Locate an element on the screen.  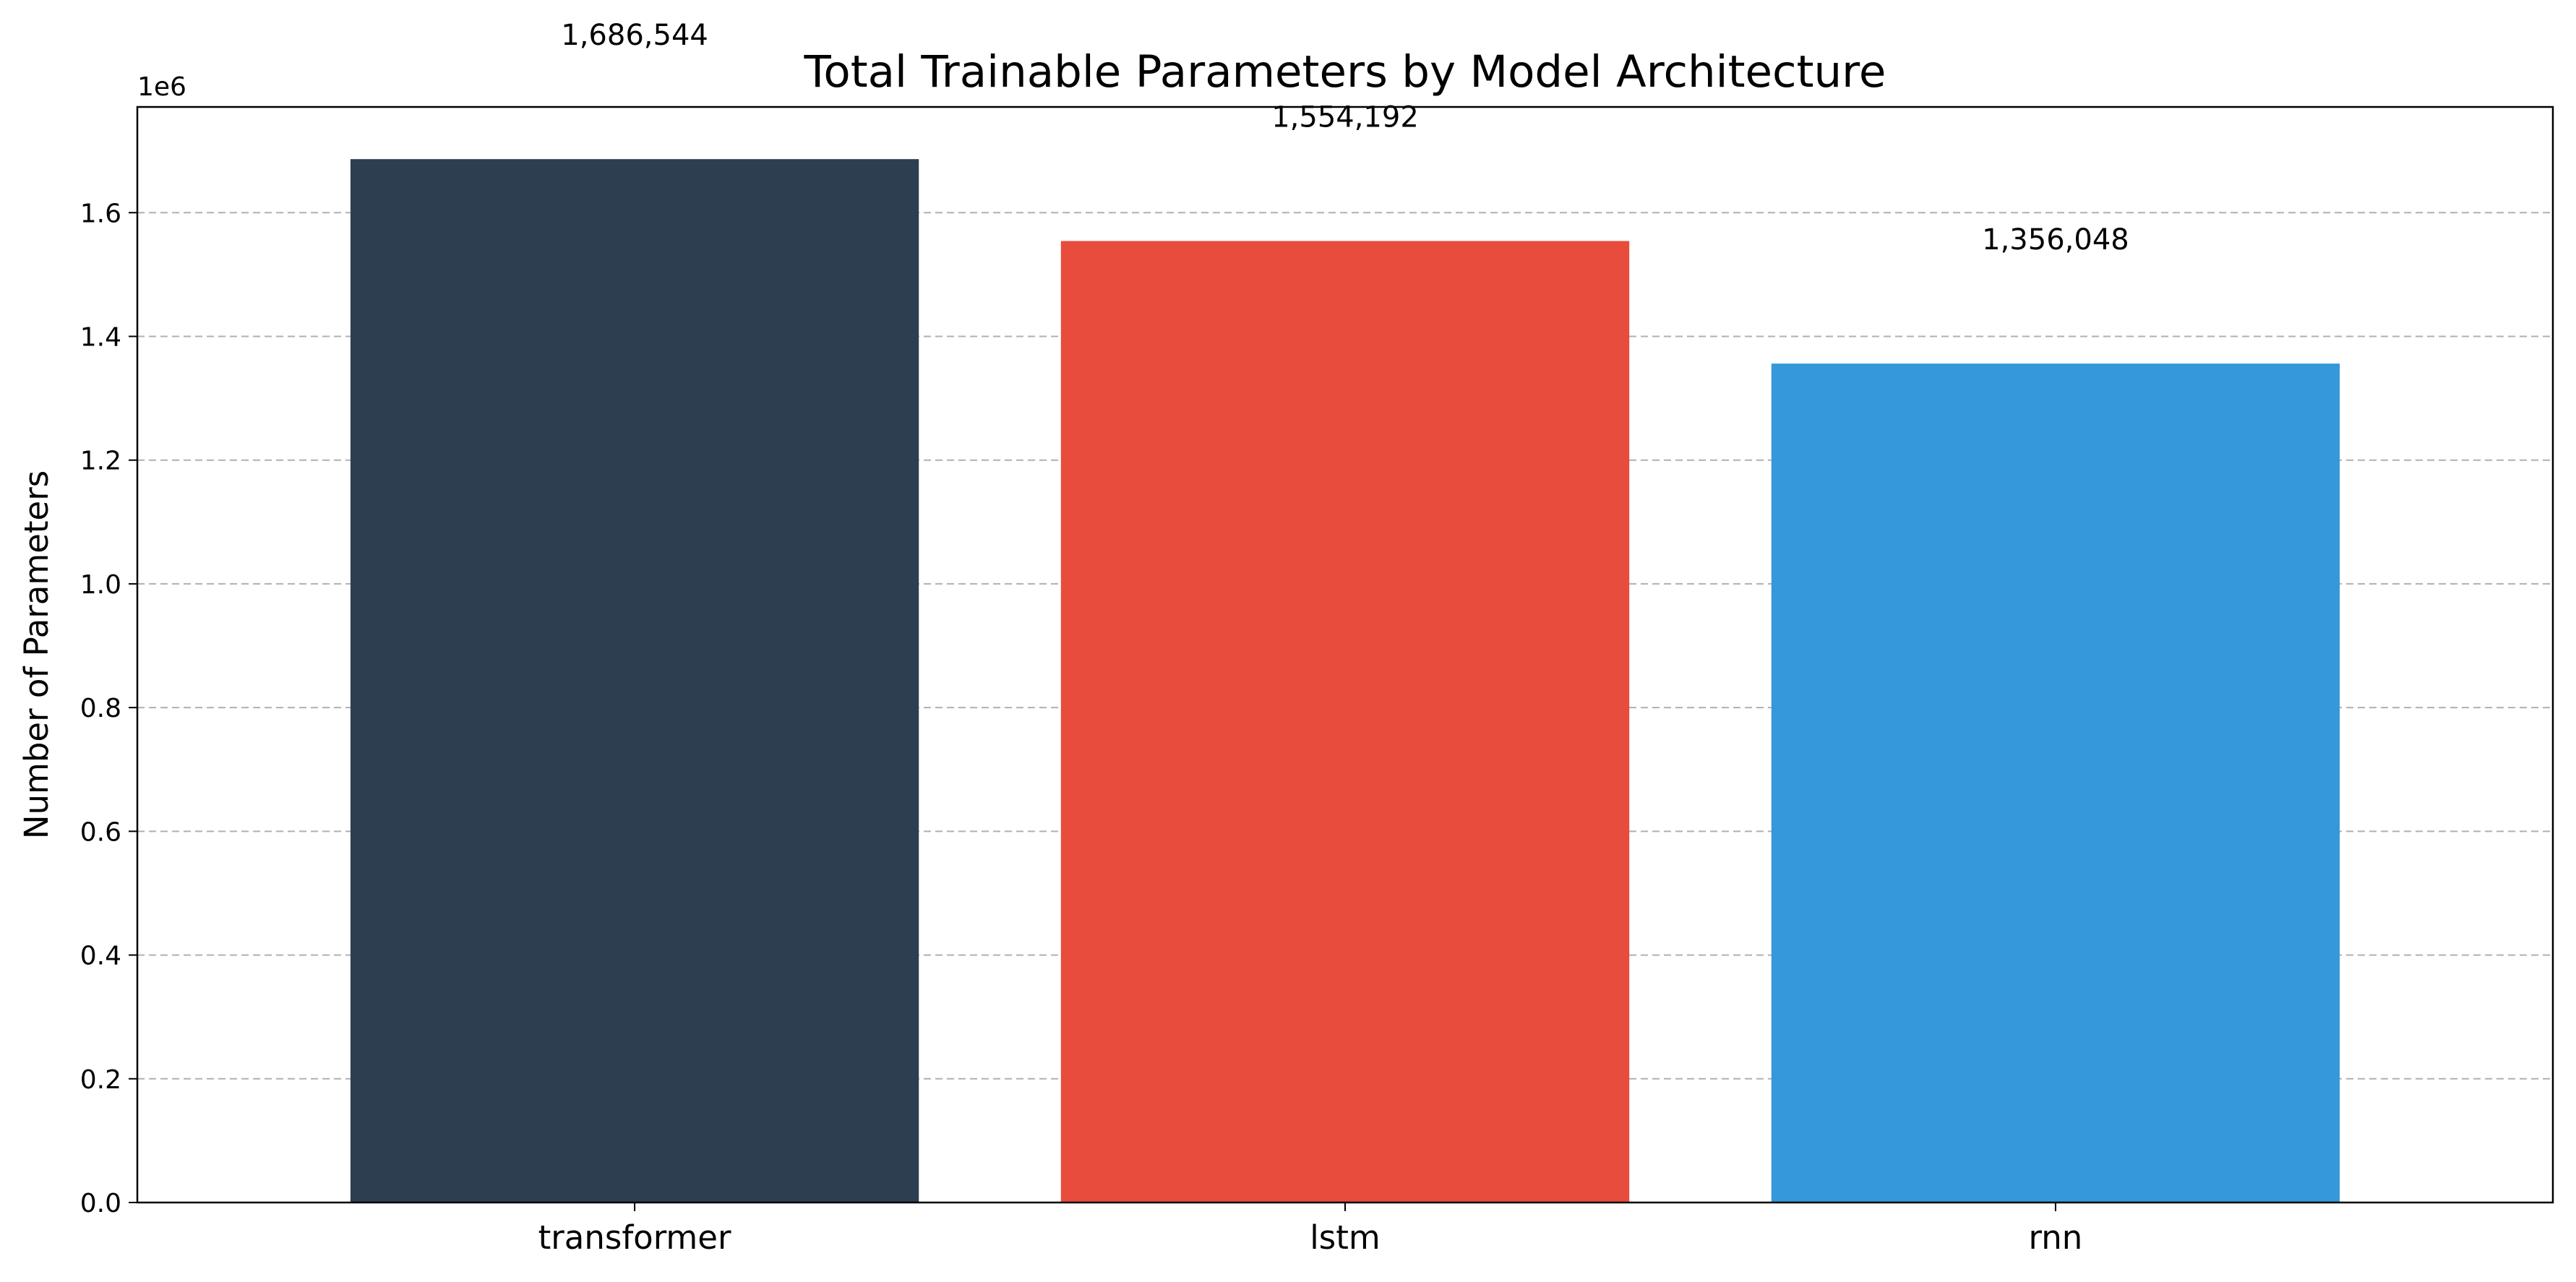
y-tick-label: 1.2 is located at coordinates (101, 461).